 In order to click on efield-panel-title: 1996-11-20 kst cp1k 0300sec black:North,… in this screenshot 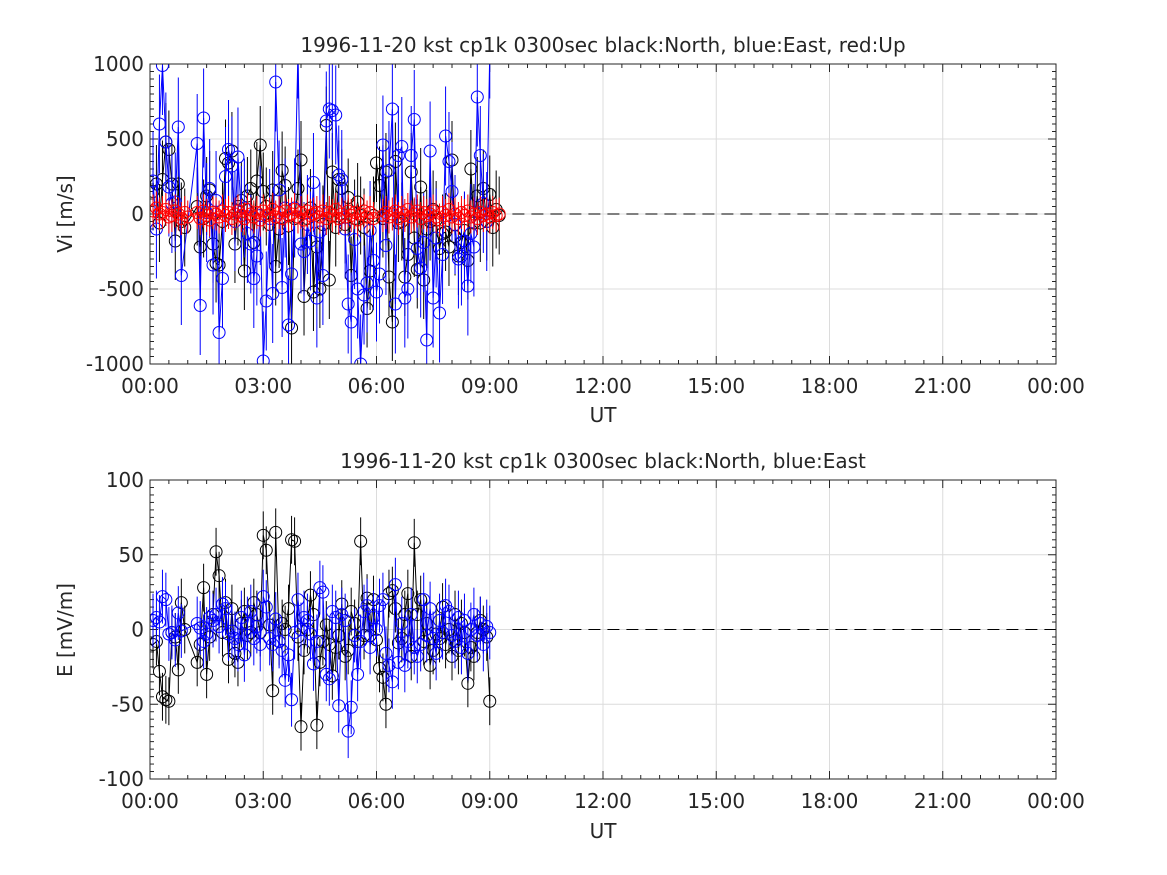, I will do `click(603, 461)`.